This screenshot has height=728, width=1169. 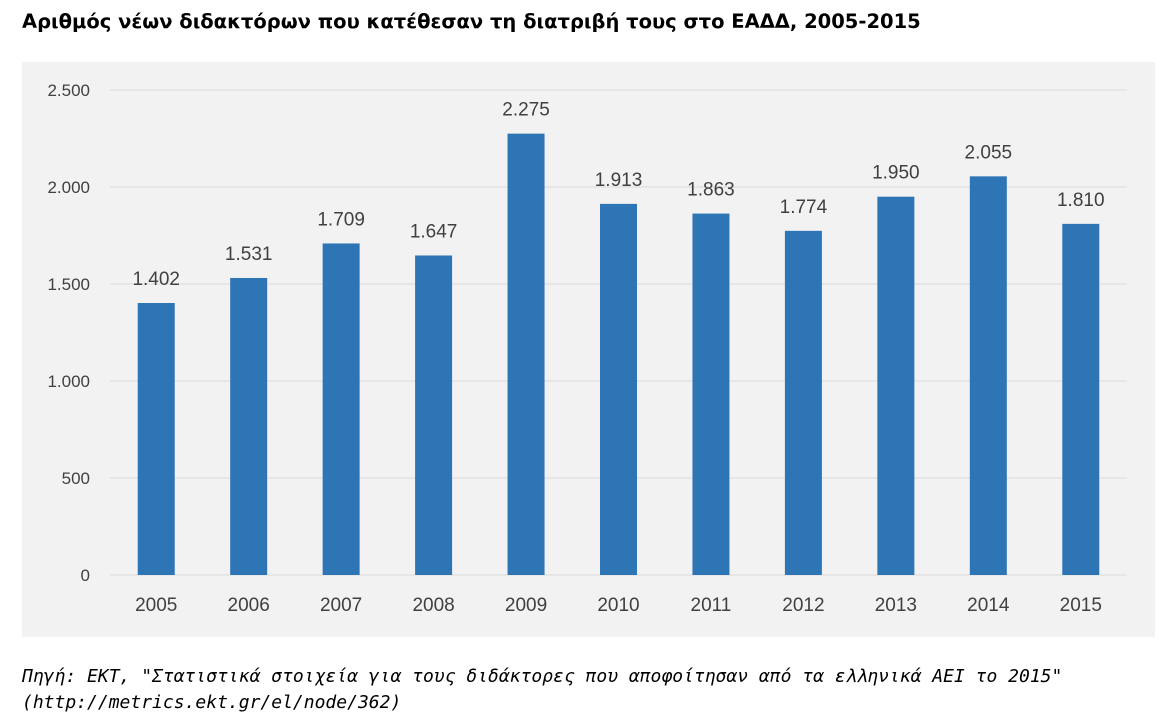 What do you see at coordinates (156, 279) in the screenshot?
I see `data-label-2005: 1.402` at bounding box center [156, 279].